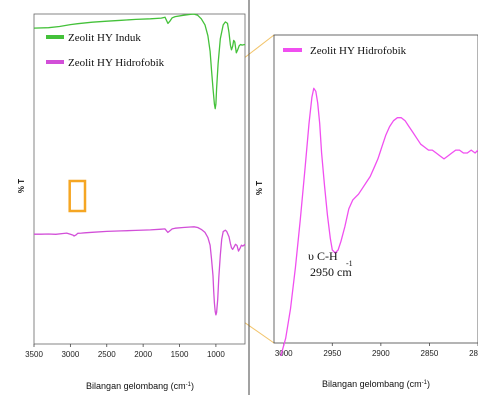  Describe the element at coordinates (116, 63) in the screenshot. I see `legend-label-hidrofobik: Zeolit HY Hidrofobik` at that location.